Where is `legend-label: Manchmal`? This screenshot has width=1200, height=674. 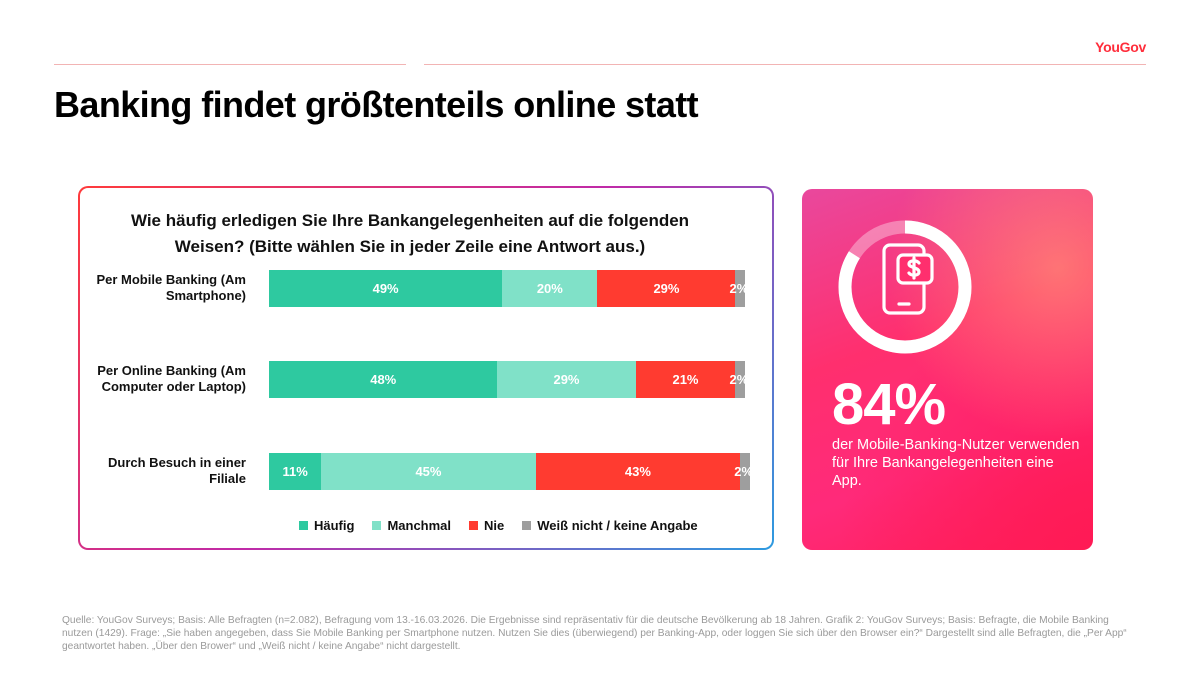 legend-label: Manchmal is located at coordinates (419, 525).